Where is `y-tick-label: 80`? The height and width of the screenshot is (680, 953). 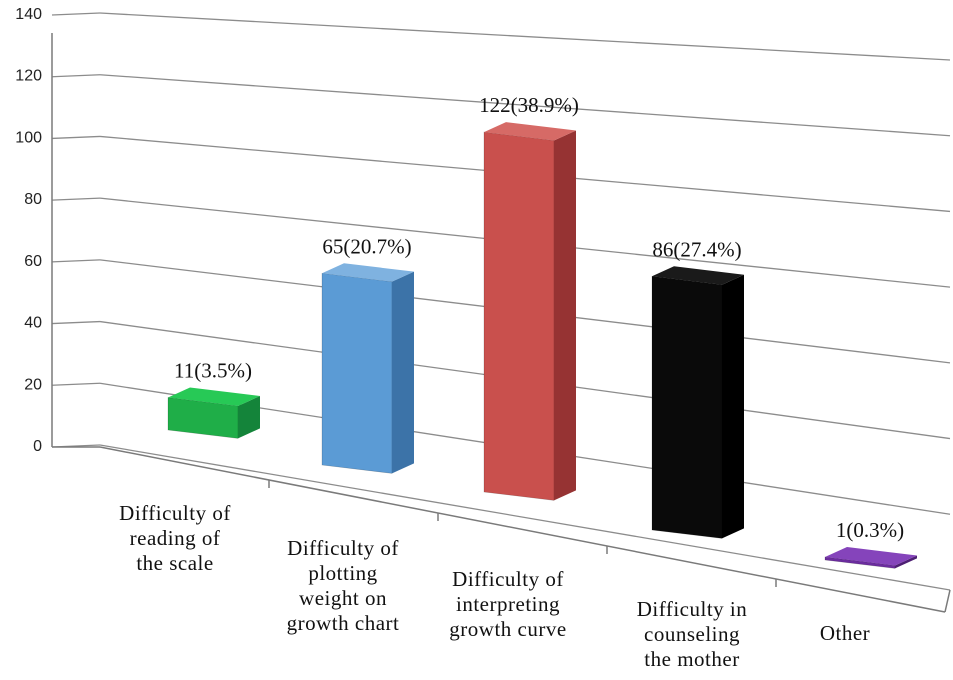 y-tick-label: 80 is located at coordinates (33, 199).